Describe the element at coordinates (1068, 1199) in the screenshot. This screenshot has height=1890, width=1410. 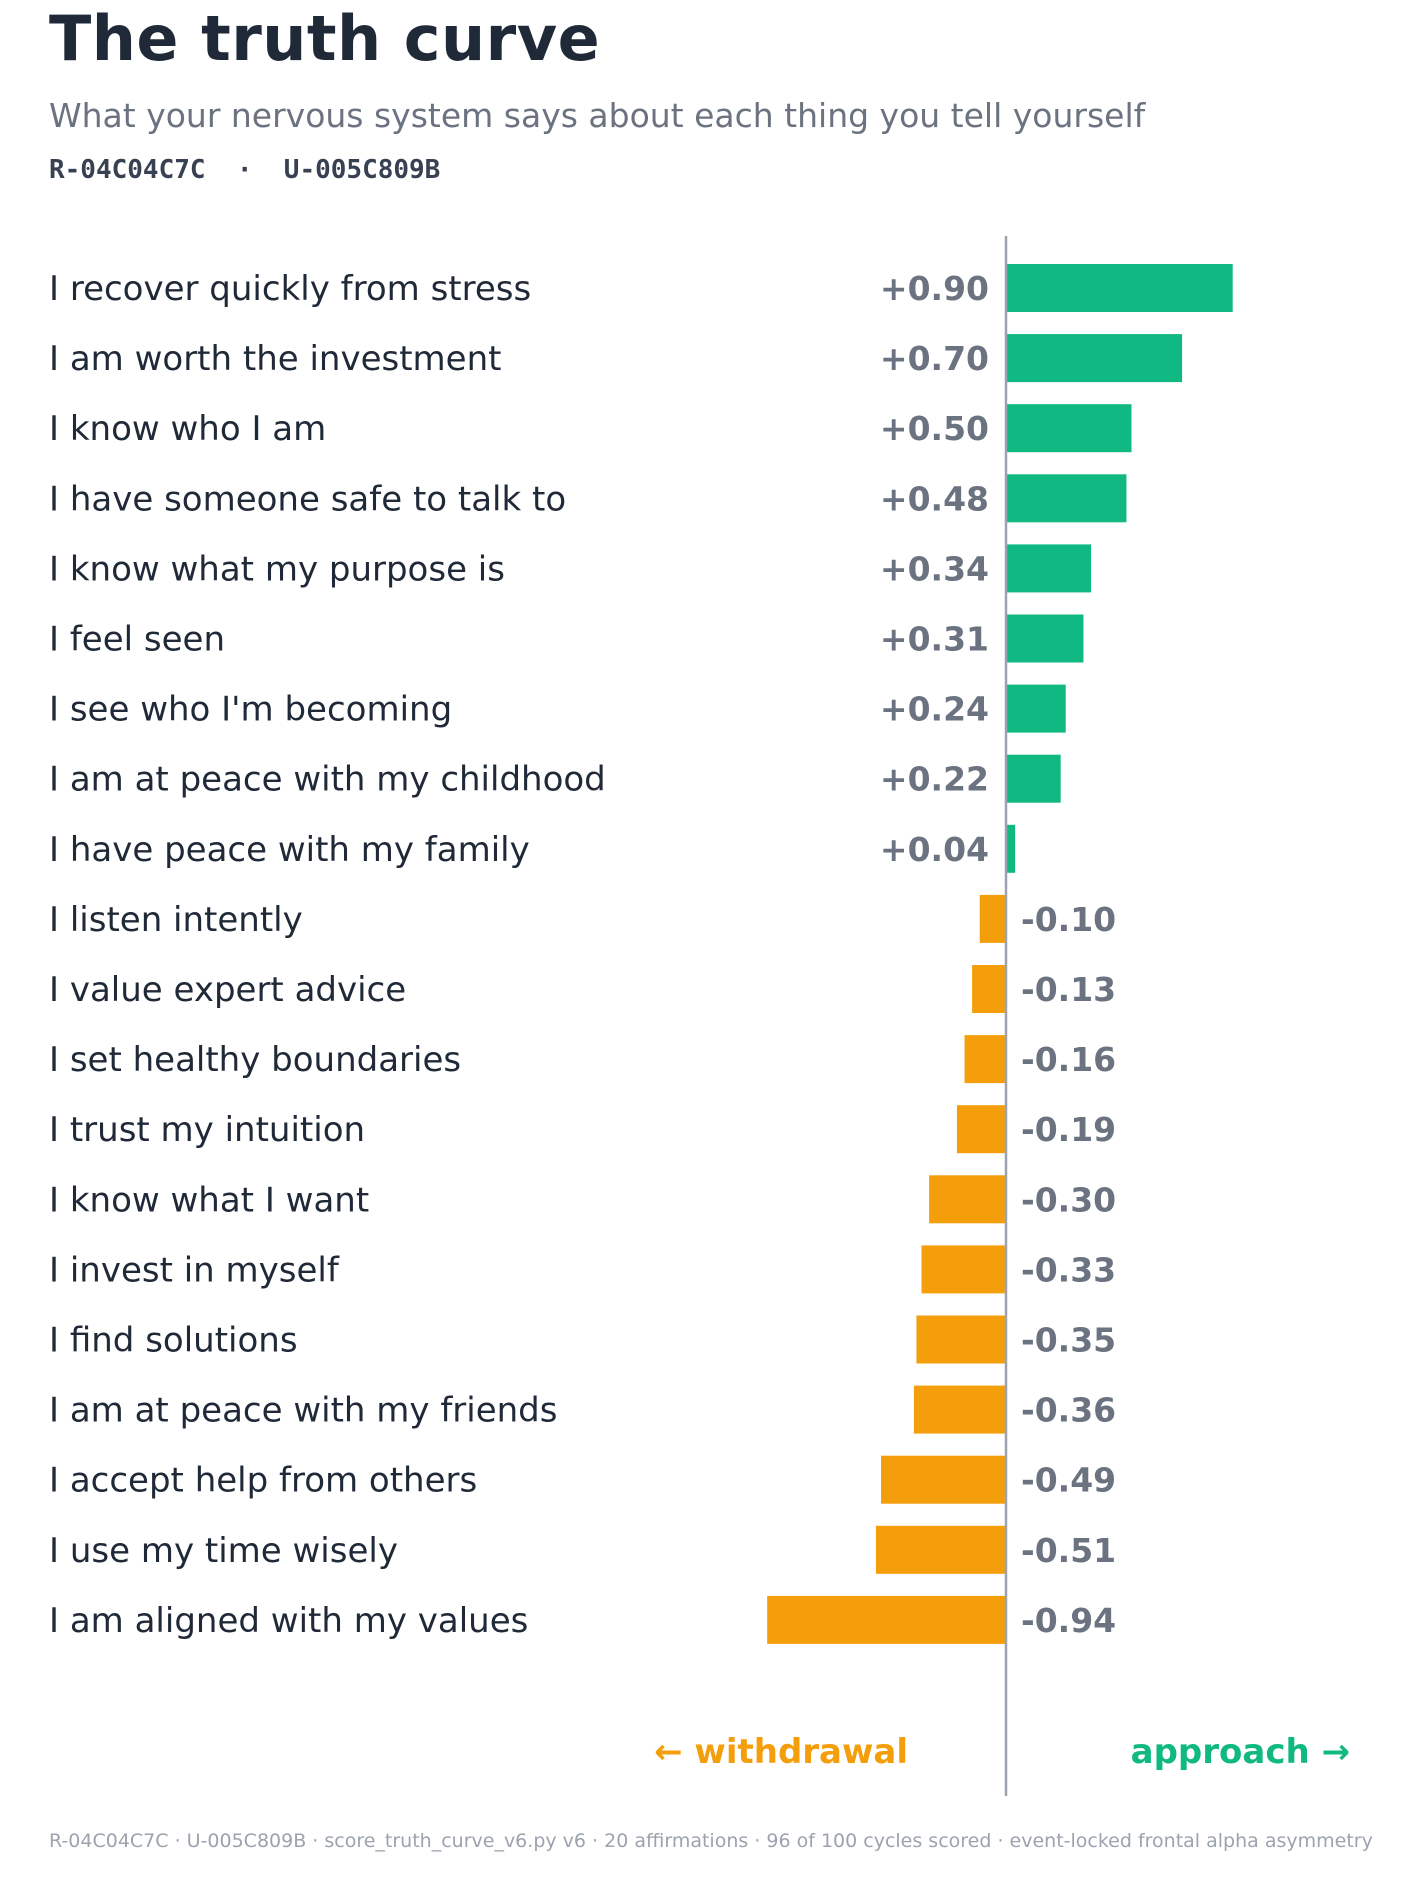
I see `value-label: -0.30` at that location.